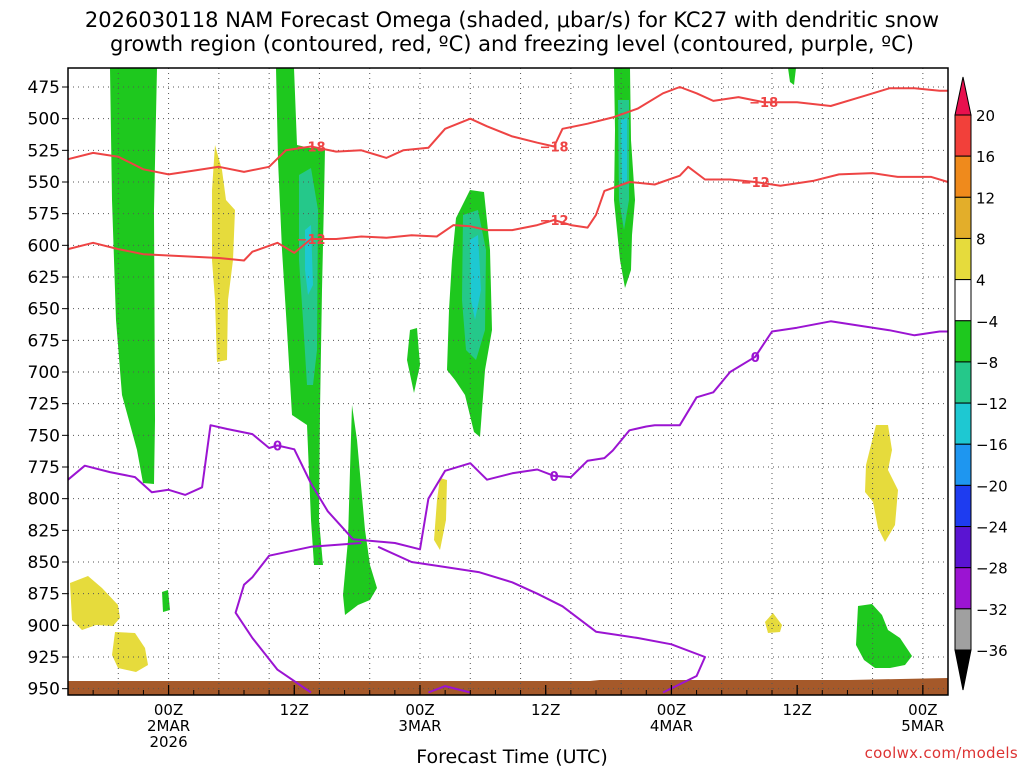 The height and width of the screenshot is (768, 1024). What do you see at coordinates (44, 563) in the screenshot?
I see `y-tick-label: 850` at bounding box center [44, 563].